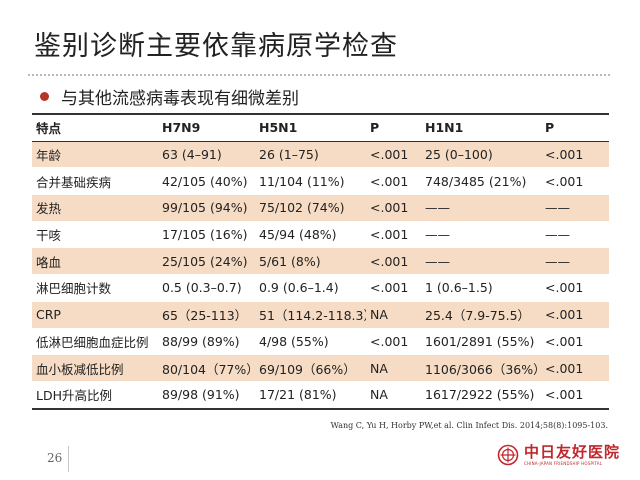  What do you see at coordinates (481, 181) in the screenshot?
I see `cell-h1n1: 748/3485 (21%)` at bounding box center [481, 181].